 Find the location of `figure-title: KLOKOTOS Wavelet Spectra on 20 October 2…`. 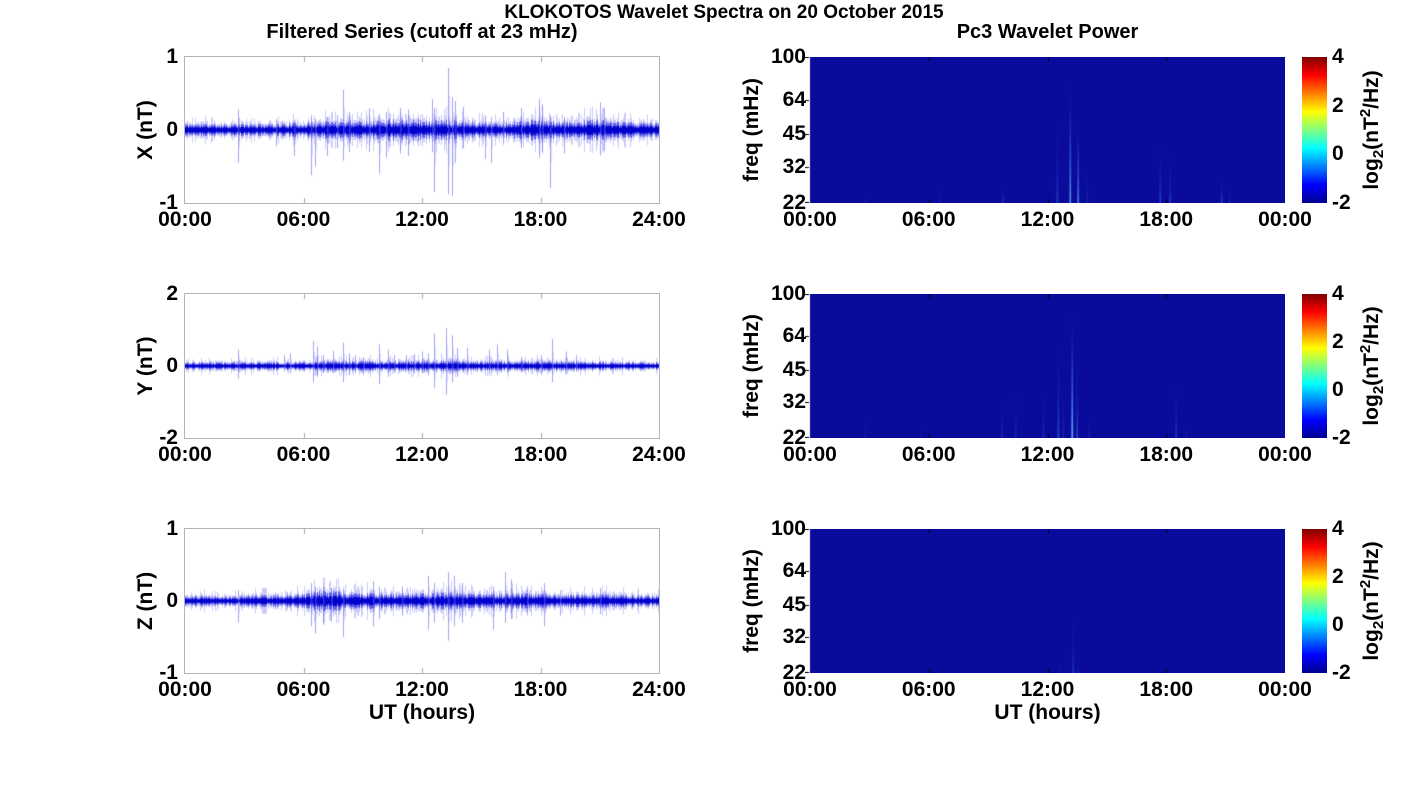

figure-title: KLOKOTOS Wavelet Spectra on 20 October 2… is located at coordinates (724, 12).